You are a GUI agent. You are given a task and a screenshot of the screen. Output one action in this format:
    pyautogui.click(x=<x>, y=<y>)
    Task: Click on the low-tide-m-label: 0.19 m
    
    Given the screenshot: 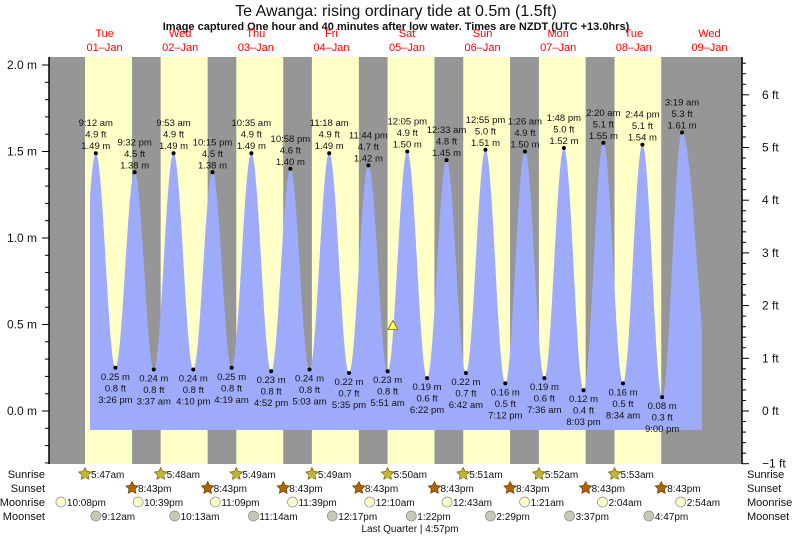 What is the action you would take?
    pyautogui.click(x=427, y=387)
    